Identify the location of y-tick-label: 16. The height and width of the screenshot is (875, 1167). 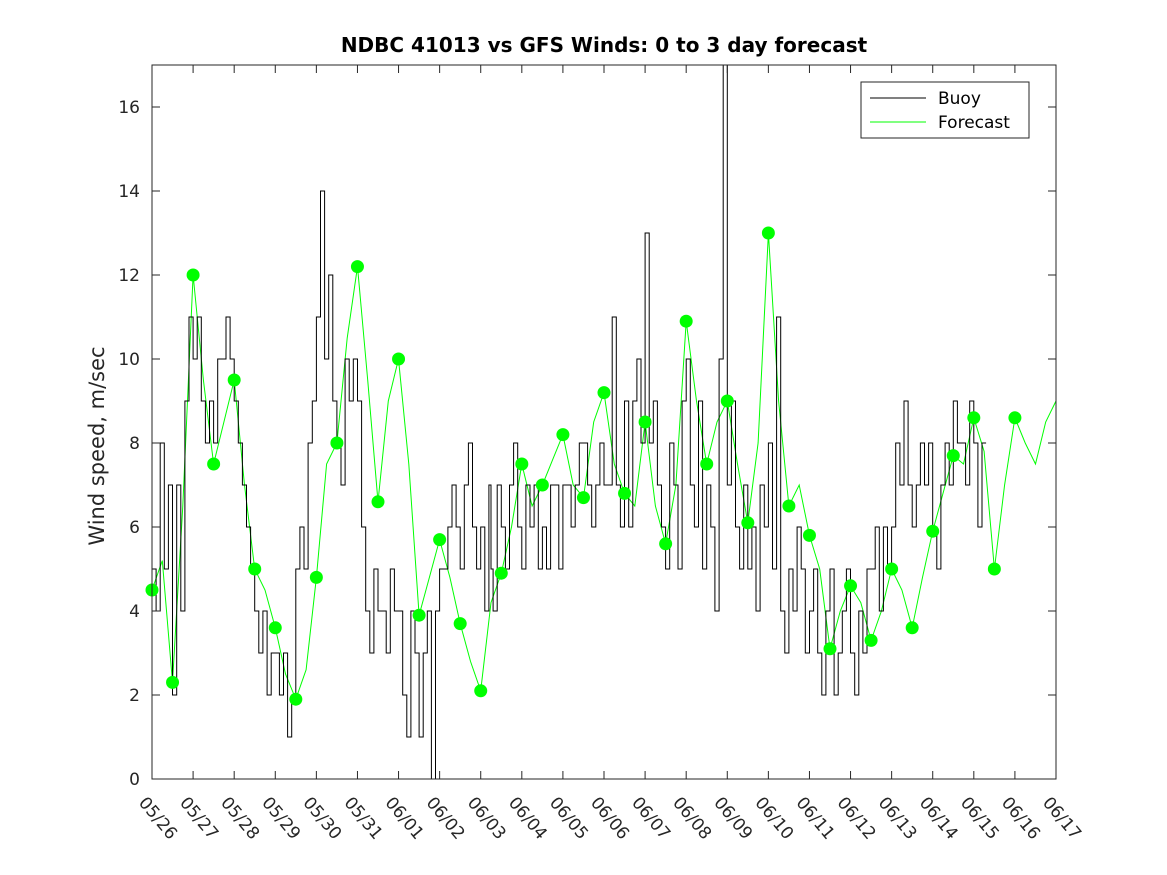
(129, 108).